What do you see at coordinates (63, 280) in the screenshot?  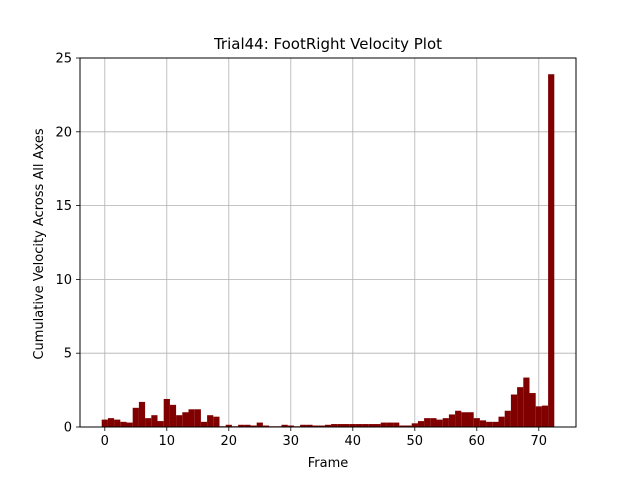 I see `y-tick-label: 10` at bounding box center [63, 280].